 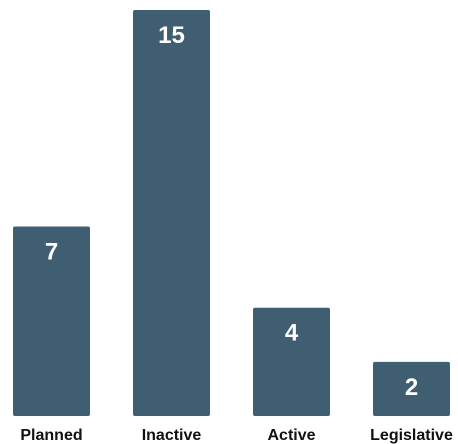 What do you see at coordinates (411, 435) in the screenshot?
I see `category-label-legislative: Legislative` at bounding box center [411, 435].